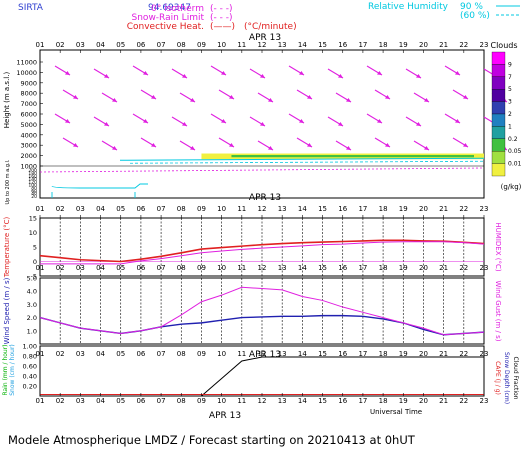 Image resolution: width=528 pixels, height=450 pixels. Describe the element at coordinates (161, 268) in the screenshot. I see `hour-tick-label: 07` at that location.